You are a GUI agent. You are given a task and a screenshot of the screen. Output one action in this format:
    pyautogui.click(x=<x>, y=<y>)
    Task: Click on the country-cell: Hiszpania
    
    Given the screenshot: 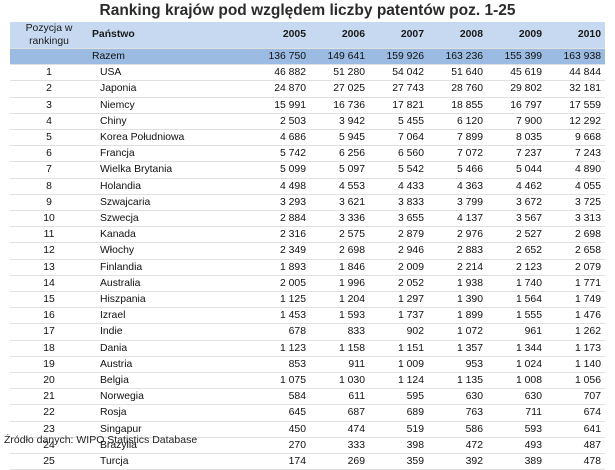 What is the action you would take?
    pyautogui.click(x=169, y=300)
    